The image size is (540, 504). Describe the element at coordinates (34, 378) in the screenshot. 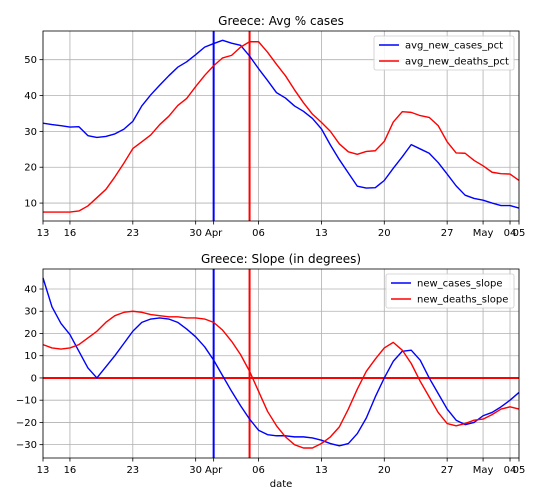

I see `y-tick-label: 0` at that location.